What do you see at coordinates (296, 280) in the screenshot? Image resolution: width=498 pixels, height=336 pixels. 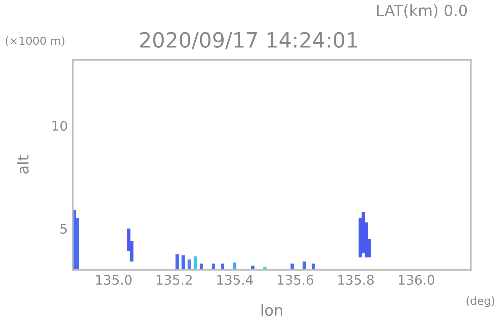 I see `x-tick-label: 135.6` at bounding box center [296, 280].